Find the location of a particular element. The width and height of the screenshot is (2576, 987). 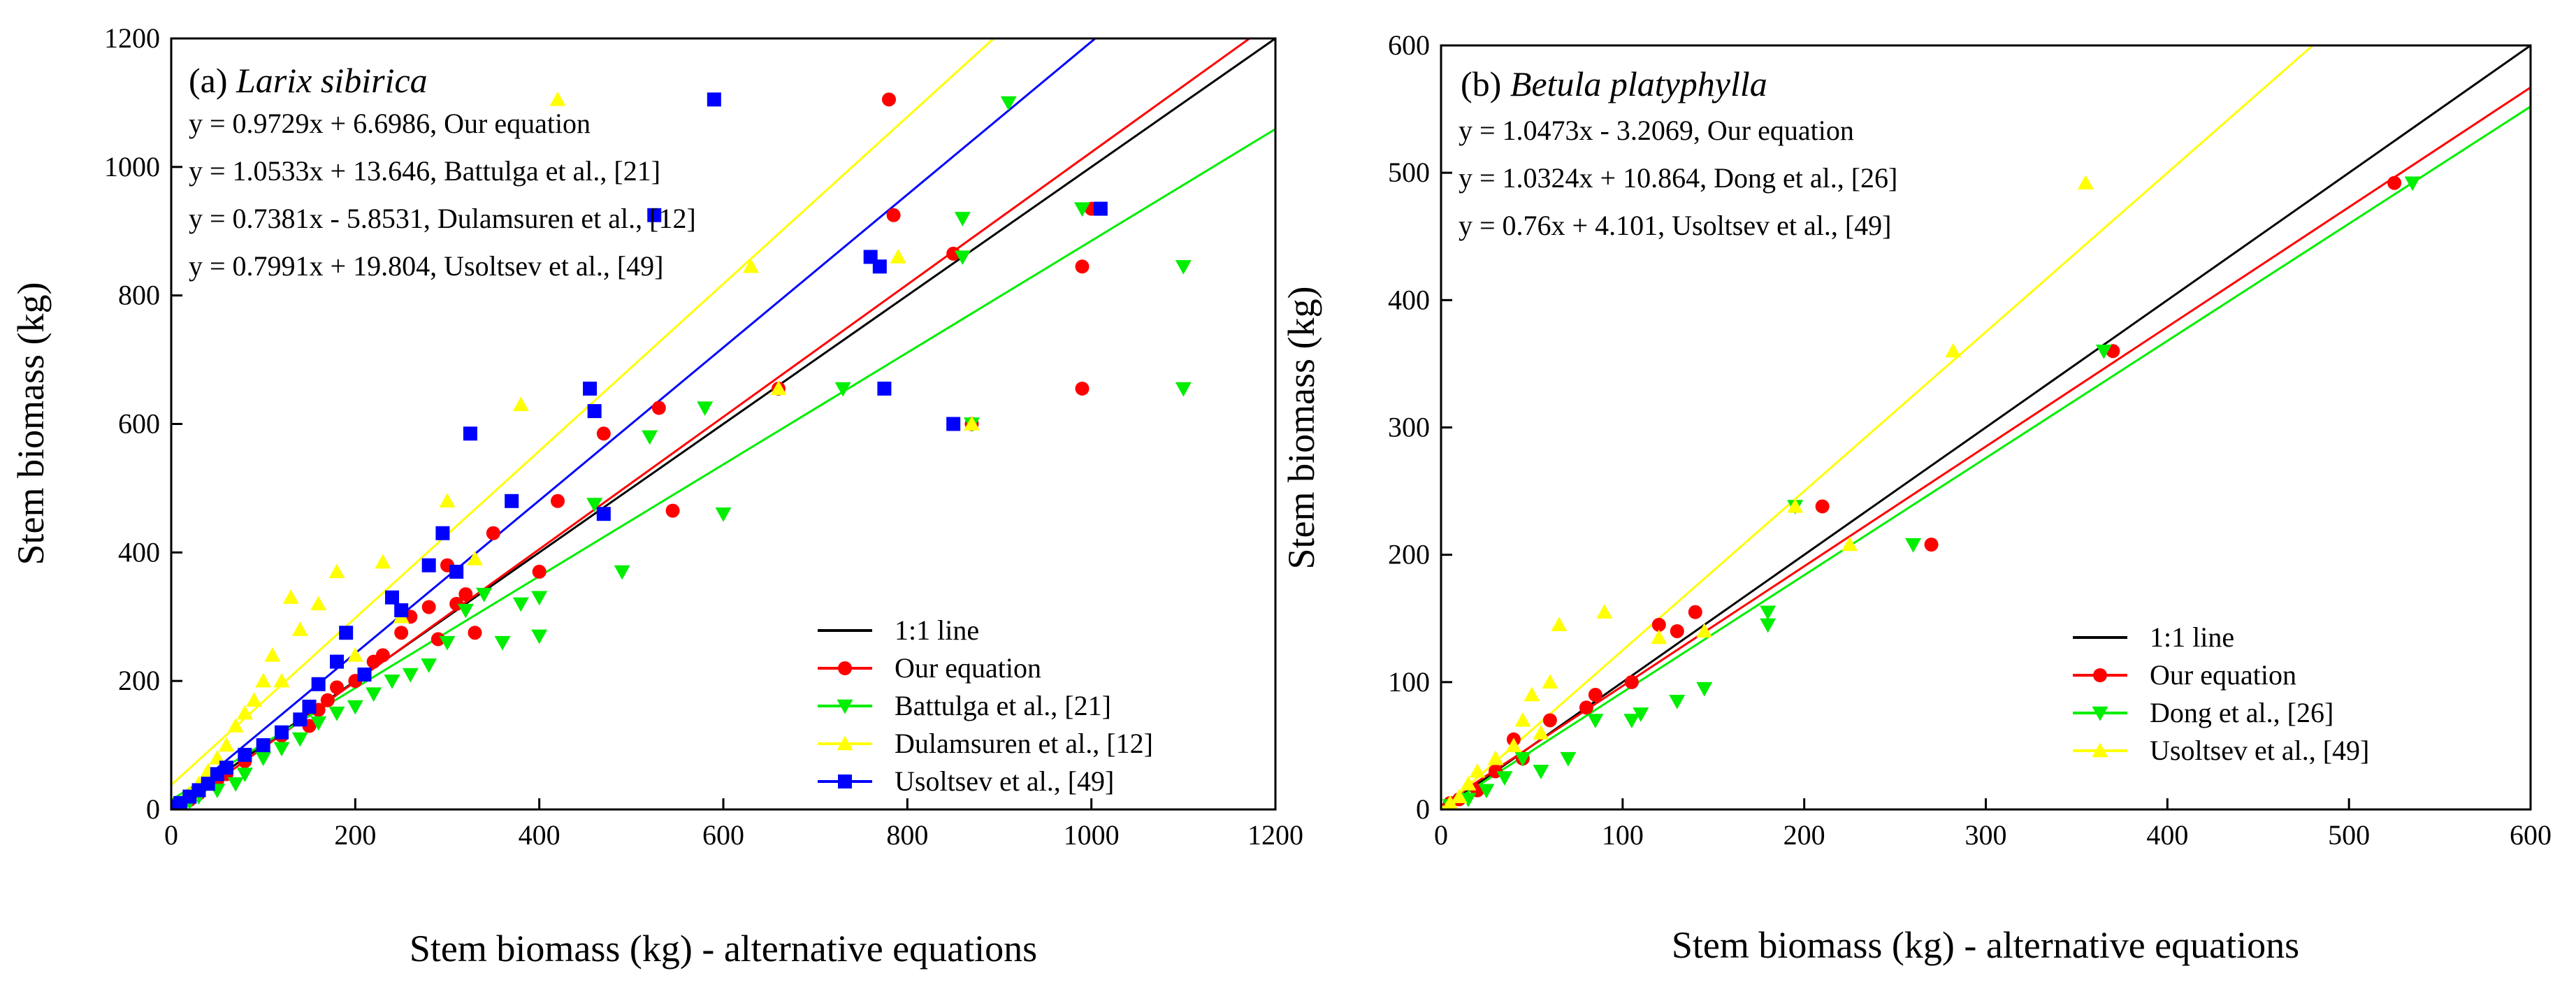

x-tick-label: 1000 is located at coordinates (1092, 835).